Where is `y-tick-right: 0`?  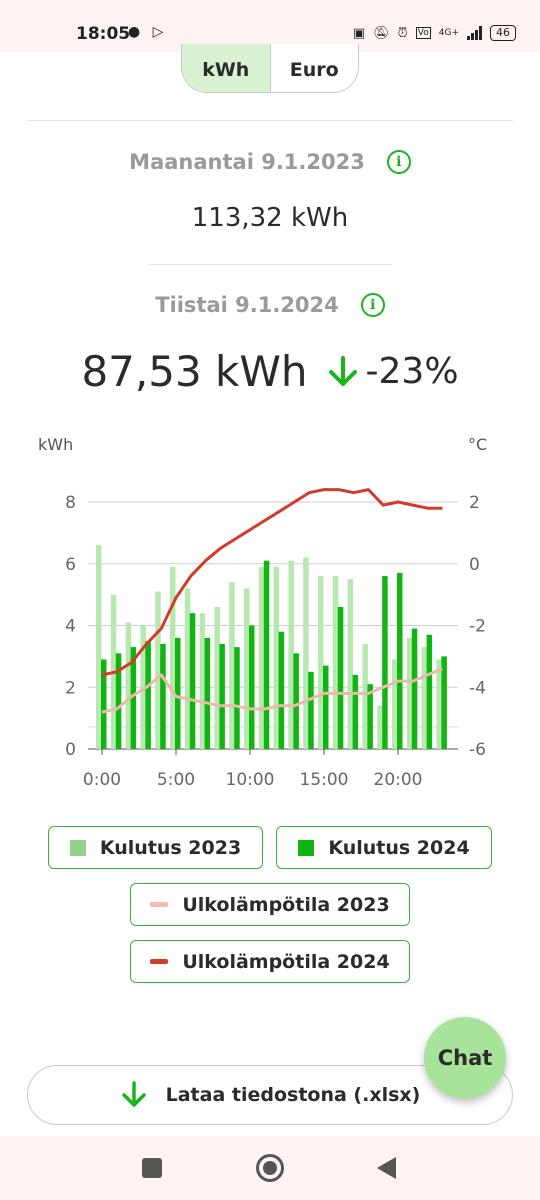
y-tick-right: 0 is located at coordinates (474, 565).